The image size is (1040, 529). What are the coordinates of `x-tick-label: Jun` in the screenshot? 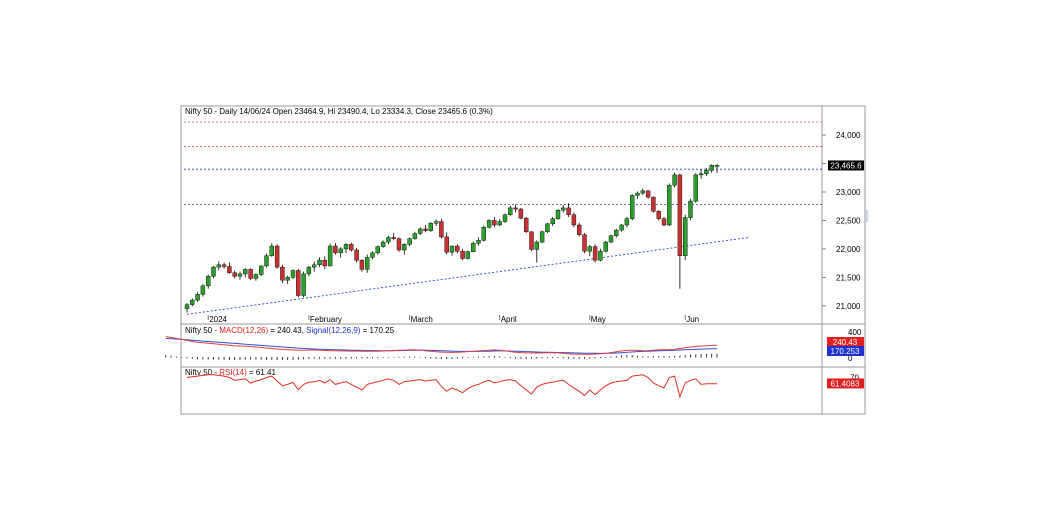 It's located at (692, 319).